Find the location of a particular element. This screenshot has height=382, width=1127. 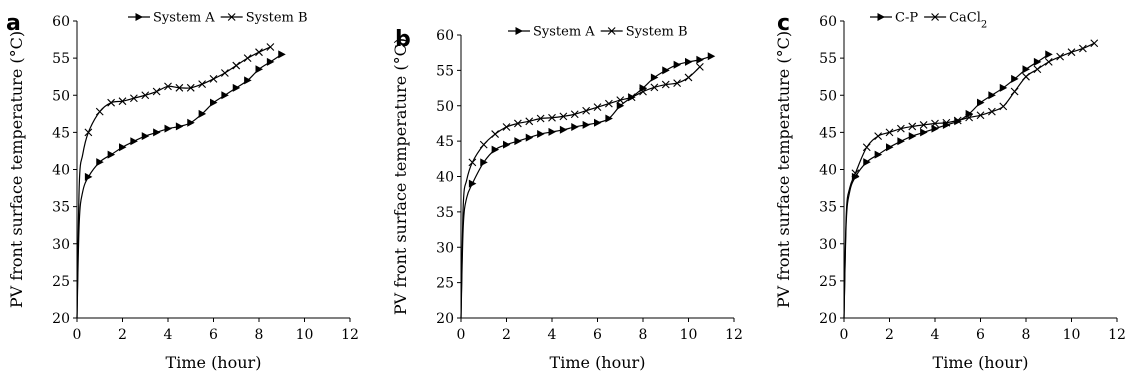

legend: C-P CaCl2 is located at coordinates (928, 20).